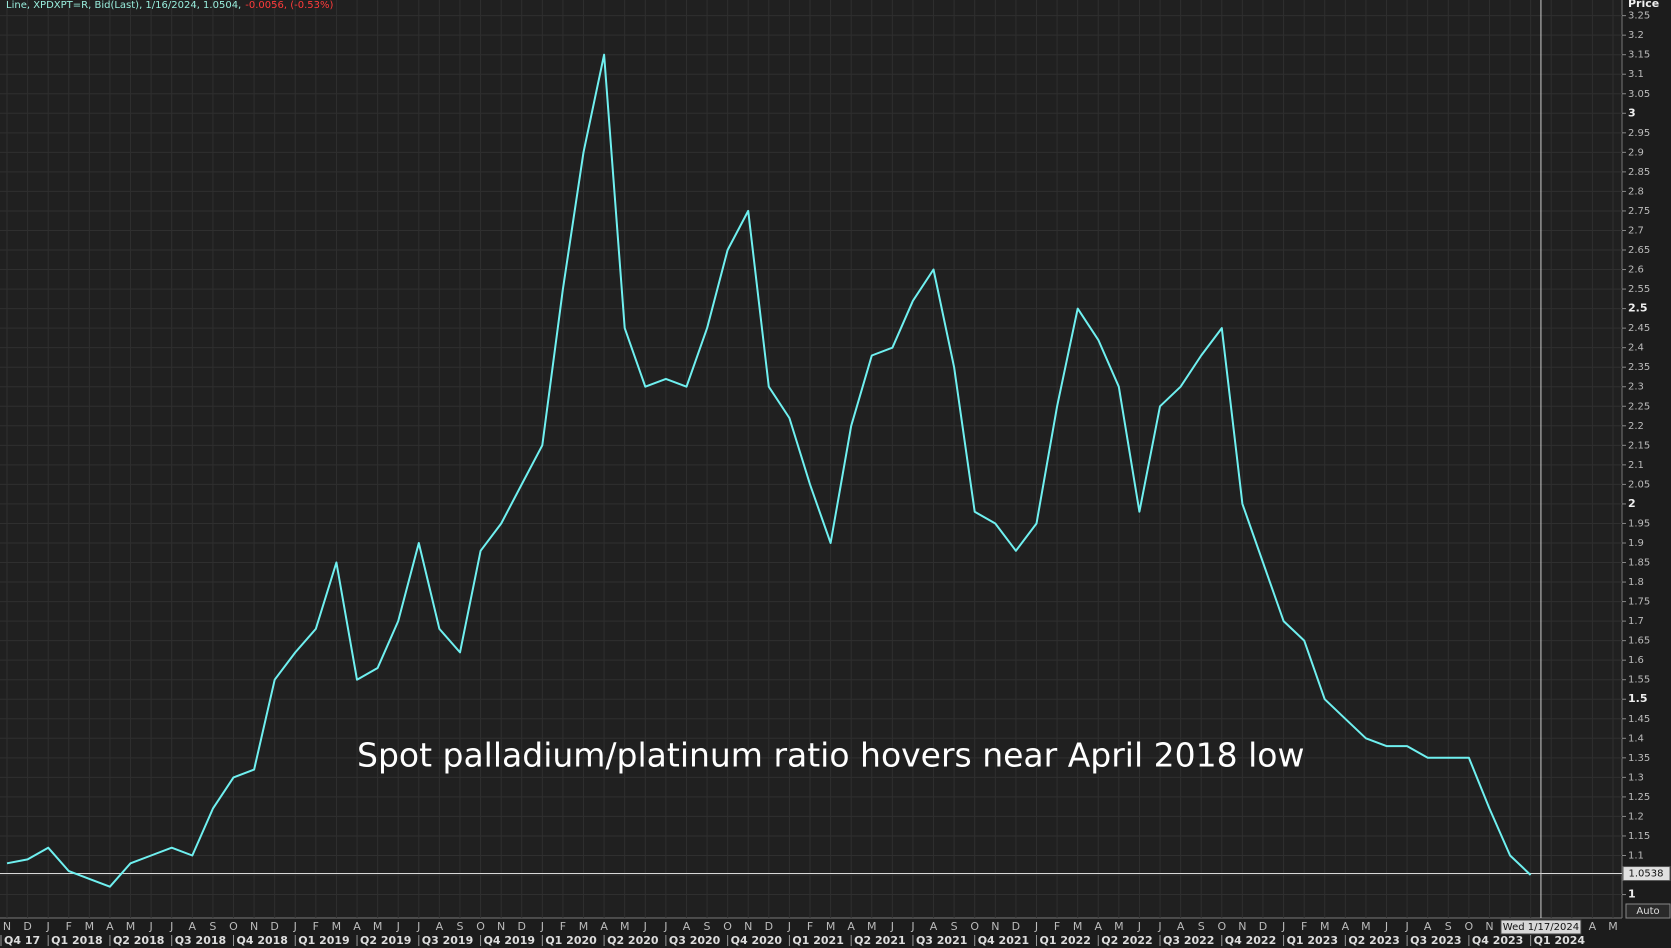 This screenshot has width=1671, height=948. Describe the element at coordinates (1003, 940) in the screenshot. I see `quarter-label: Q4 2021` at that location.